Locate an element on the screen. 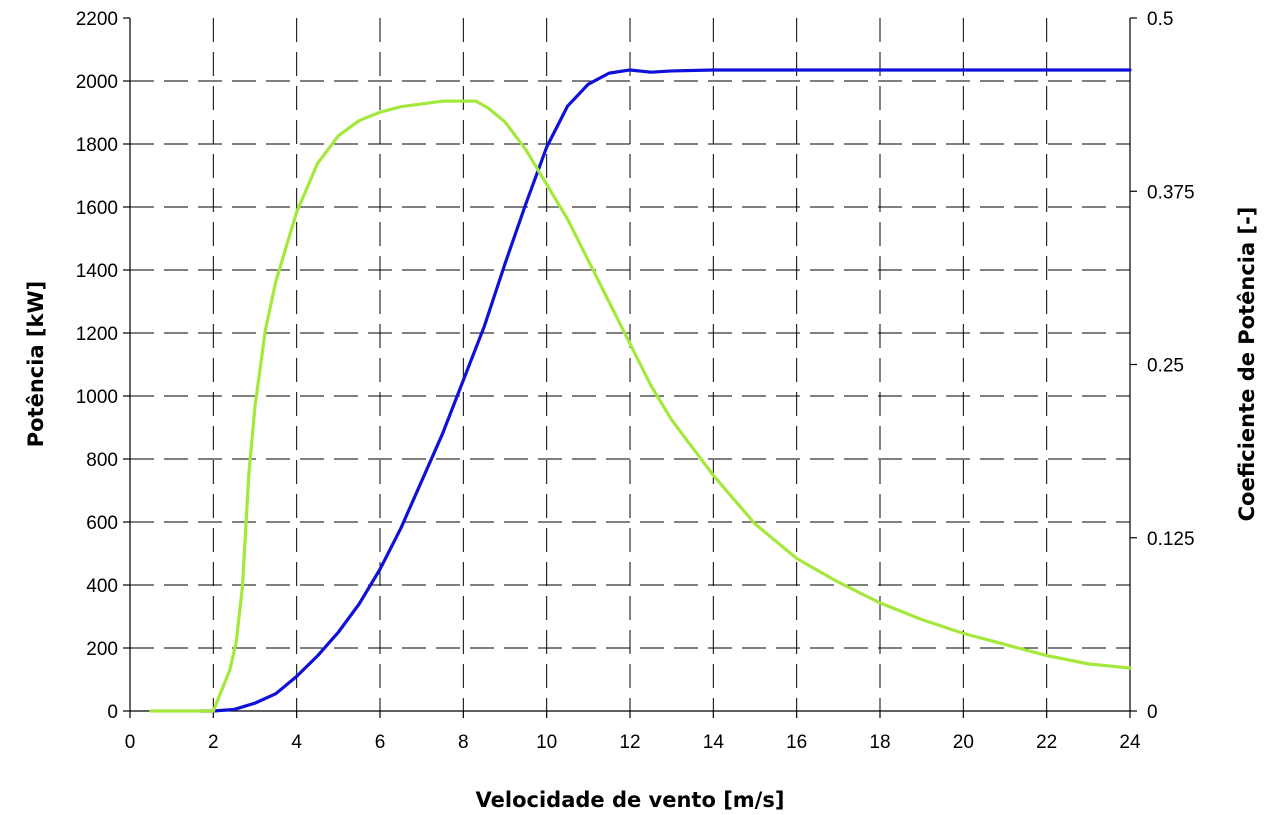 The width and height of the screenshot is (1272, 815). y-tick-label: 1200 is located at coordinates (97, 334).